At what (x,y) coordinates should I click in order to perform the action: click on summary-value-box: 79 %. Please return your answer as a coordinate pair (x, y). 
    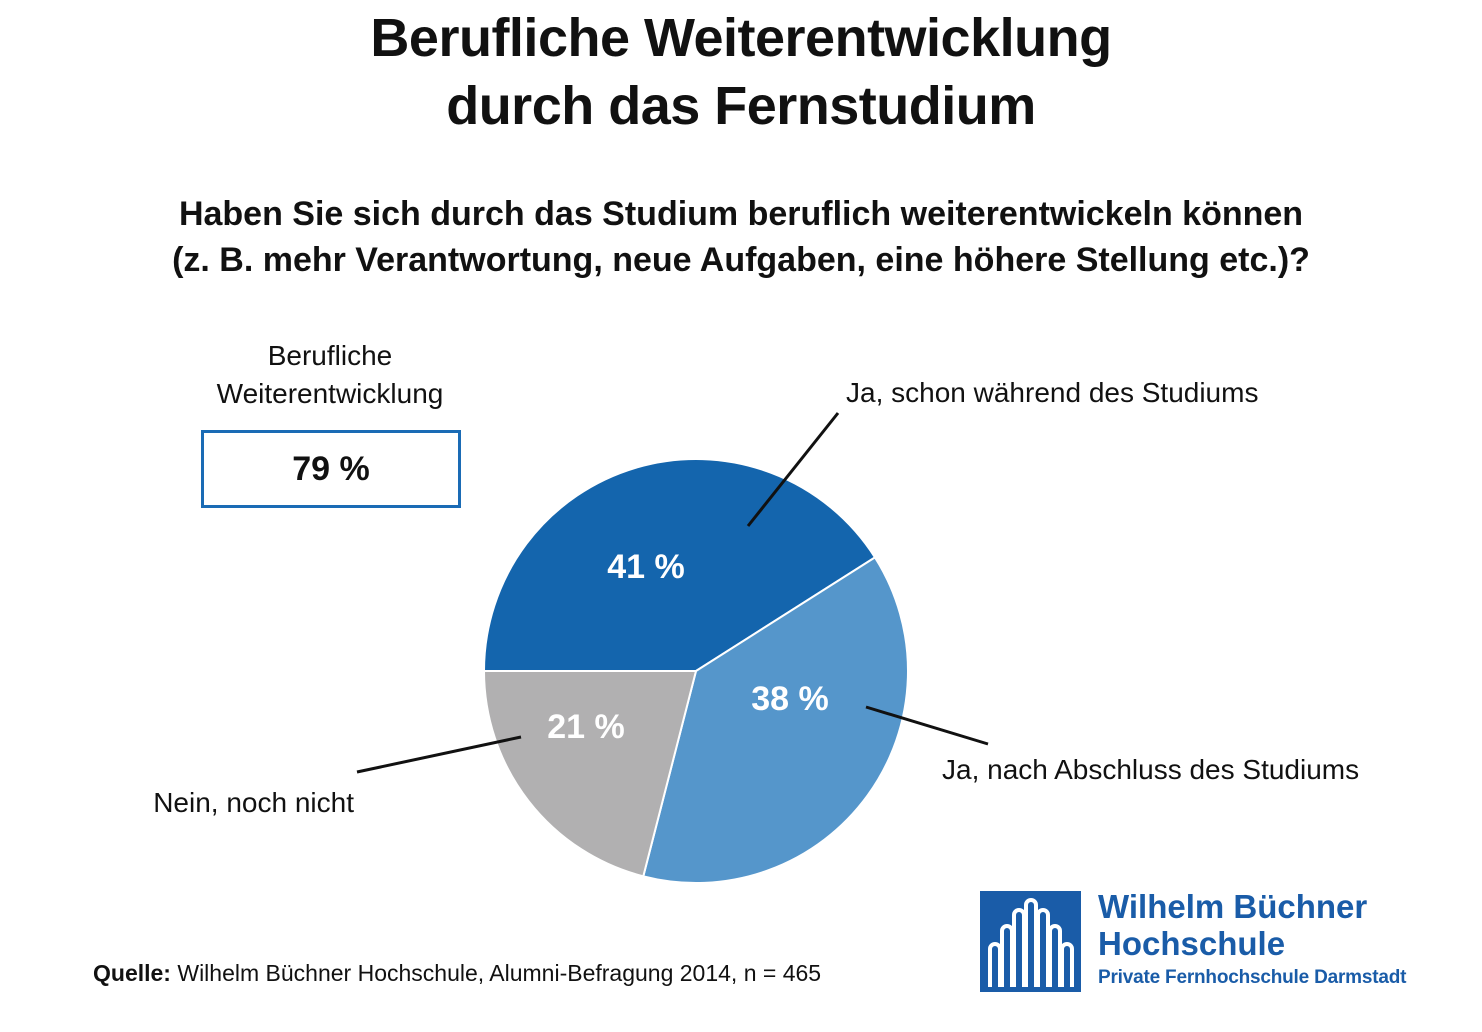
    Looking at the image, I should click on (331, 469).